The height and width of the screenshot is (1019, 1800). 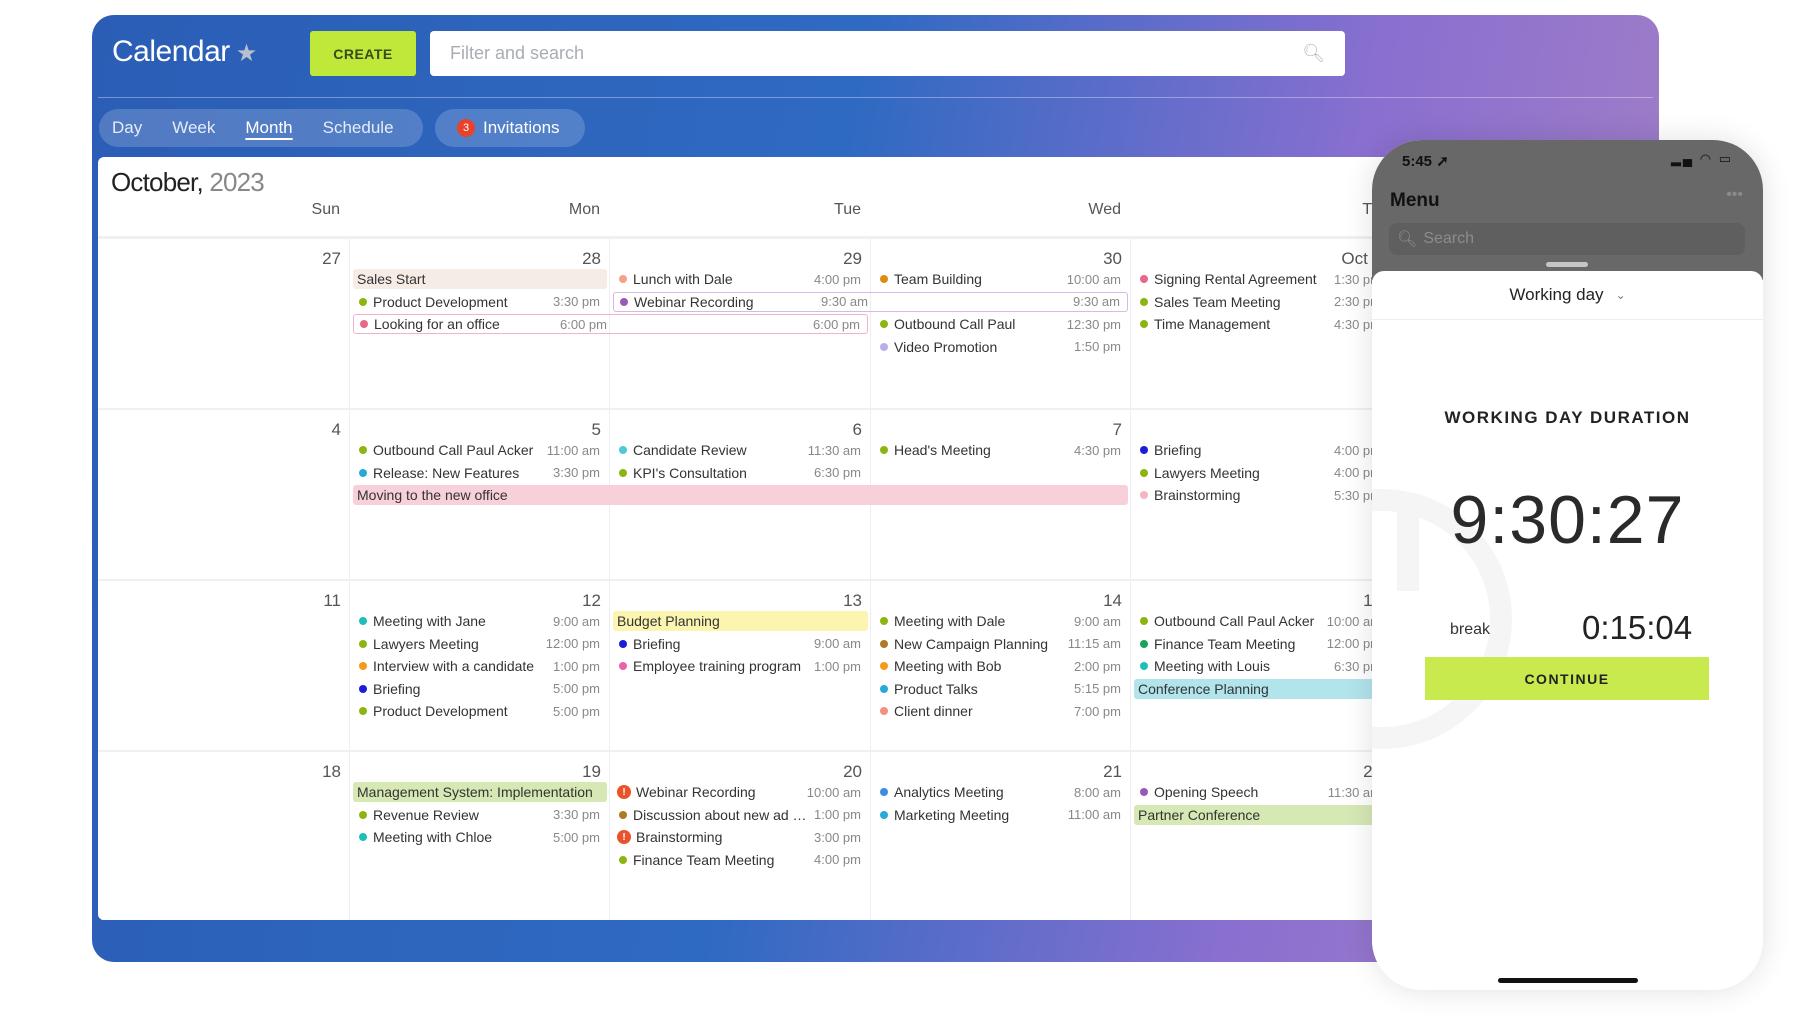 What do you see at coordinates (576, 837) in the screenshot?
I see `event-time: 5:00 pm` at bounding box center [576, 837].